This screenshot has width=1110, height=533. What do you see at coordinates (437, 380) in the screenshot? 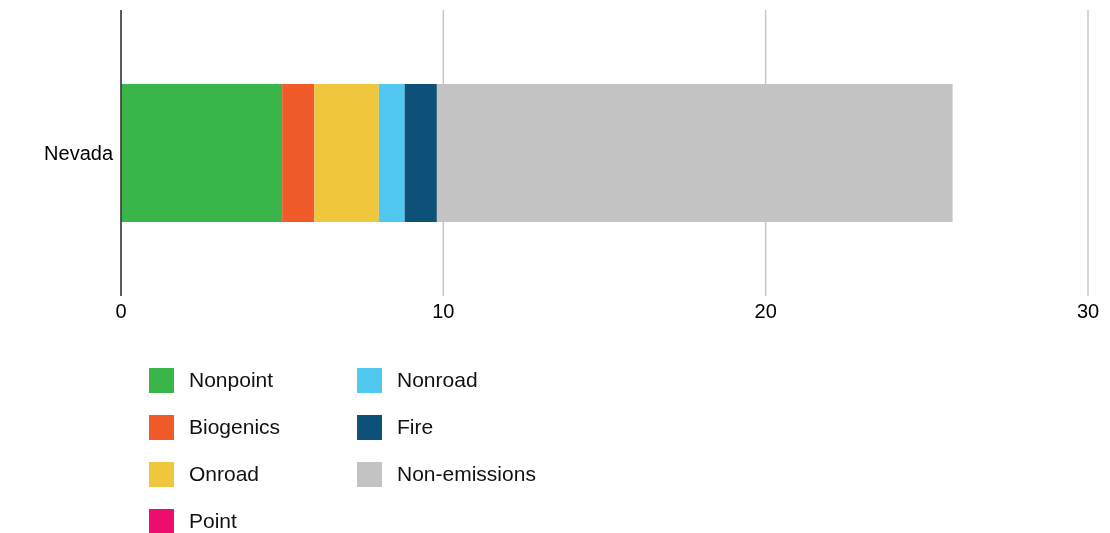
I see `legend-label: Nonroad` at bounding box center [437, 380].